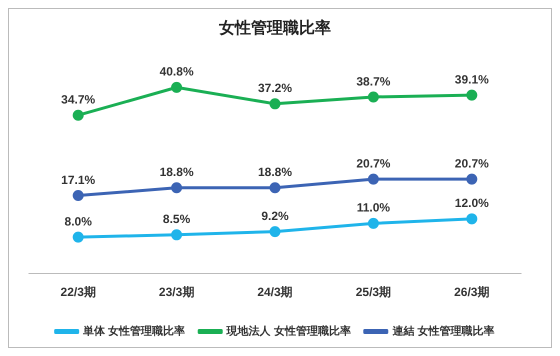 The image size is (560, 356). What do you see at coordinates (472, 79) in the screenshot?
I see `data-label: 39.1%` at bounding box center [472, 79].